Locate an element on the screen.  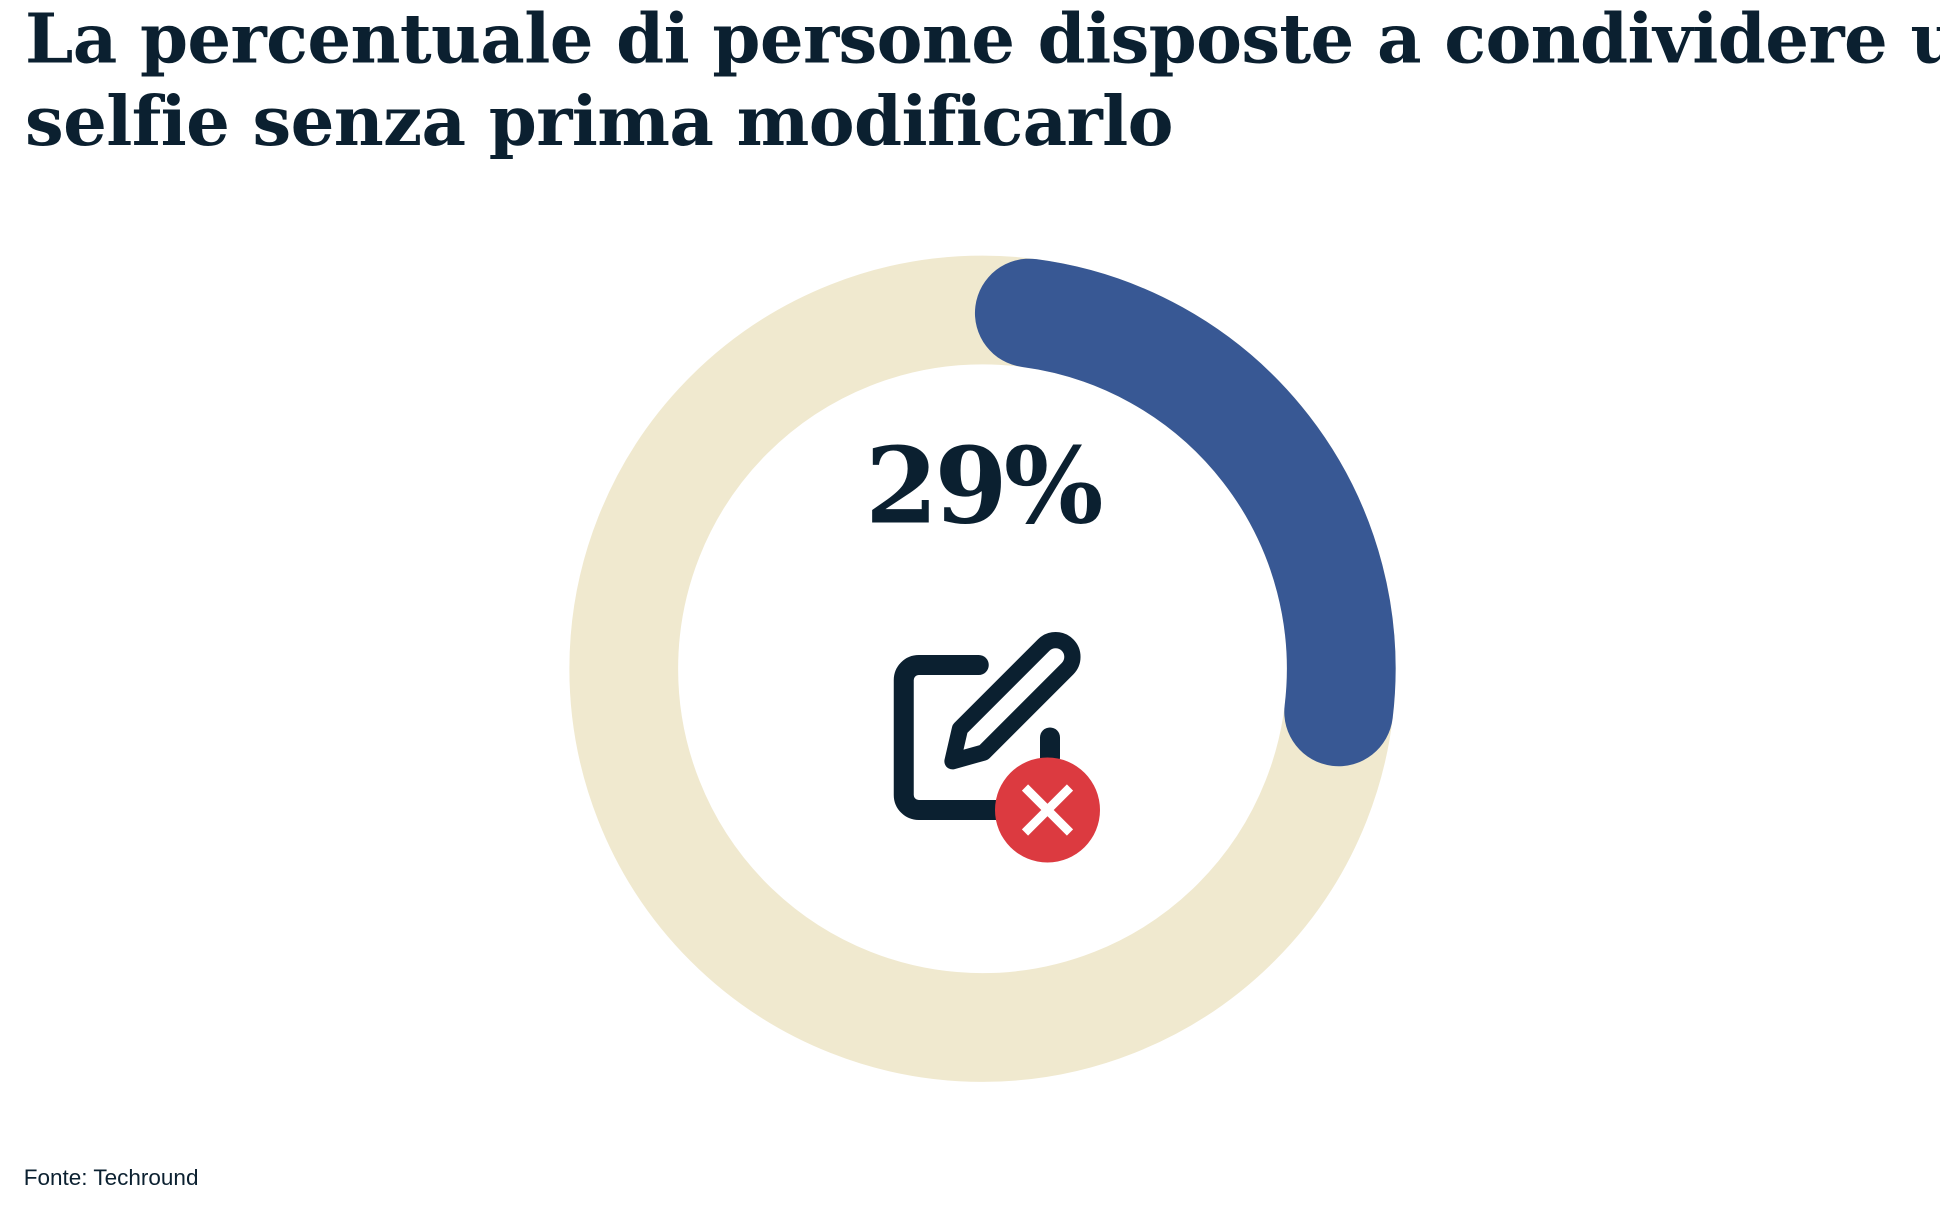
chart-title-line-2: selfie senza prima modificarlo is located at coordinates (599, 121).